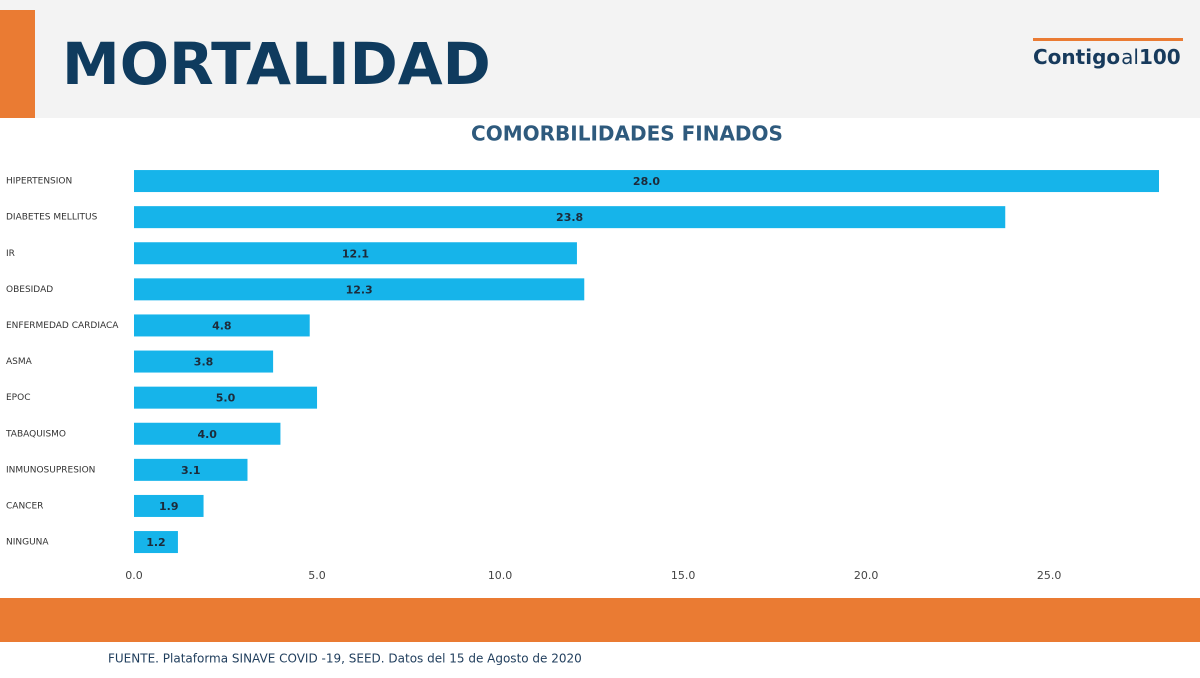  I want to click on value-label: 4.0, so click(207, 434).